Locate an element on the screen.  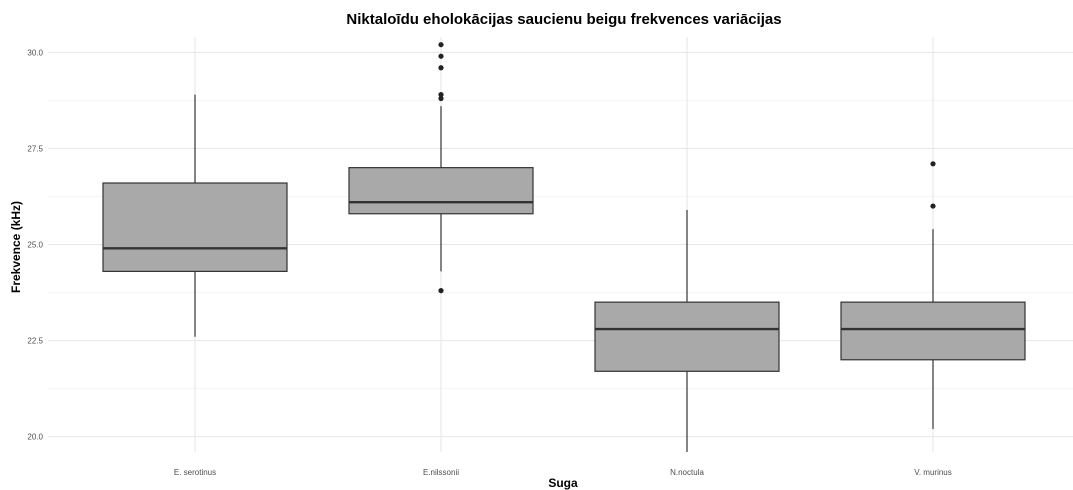
y-tick-label: 27.5 is located at coordinates (35, 148).